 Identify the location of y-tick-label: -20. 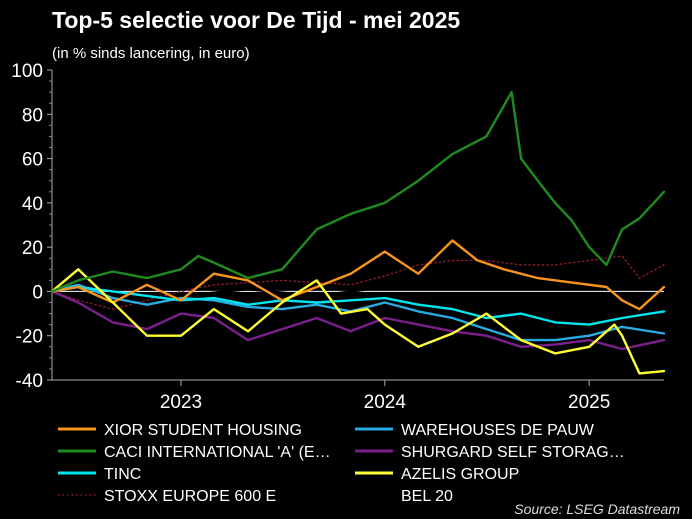
(29, 337).